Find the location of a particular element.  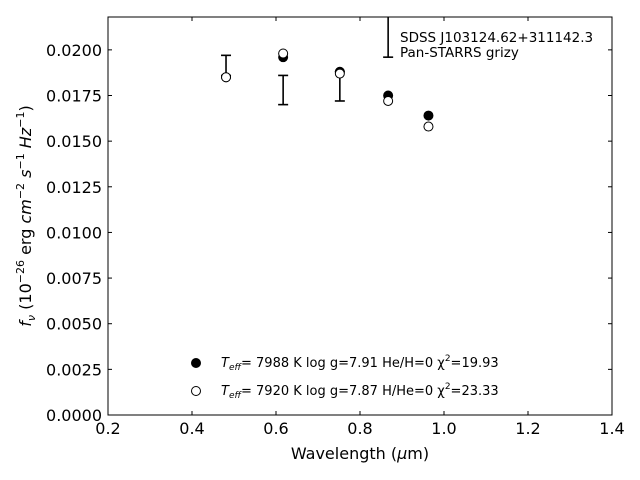

series-filled-circles is located at coordinates (327, 86).